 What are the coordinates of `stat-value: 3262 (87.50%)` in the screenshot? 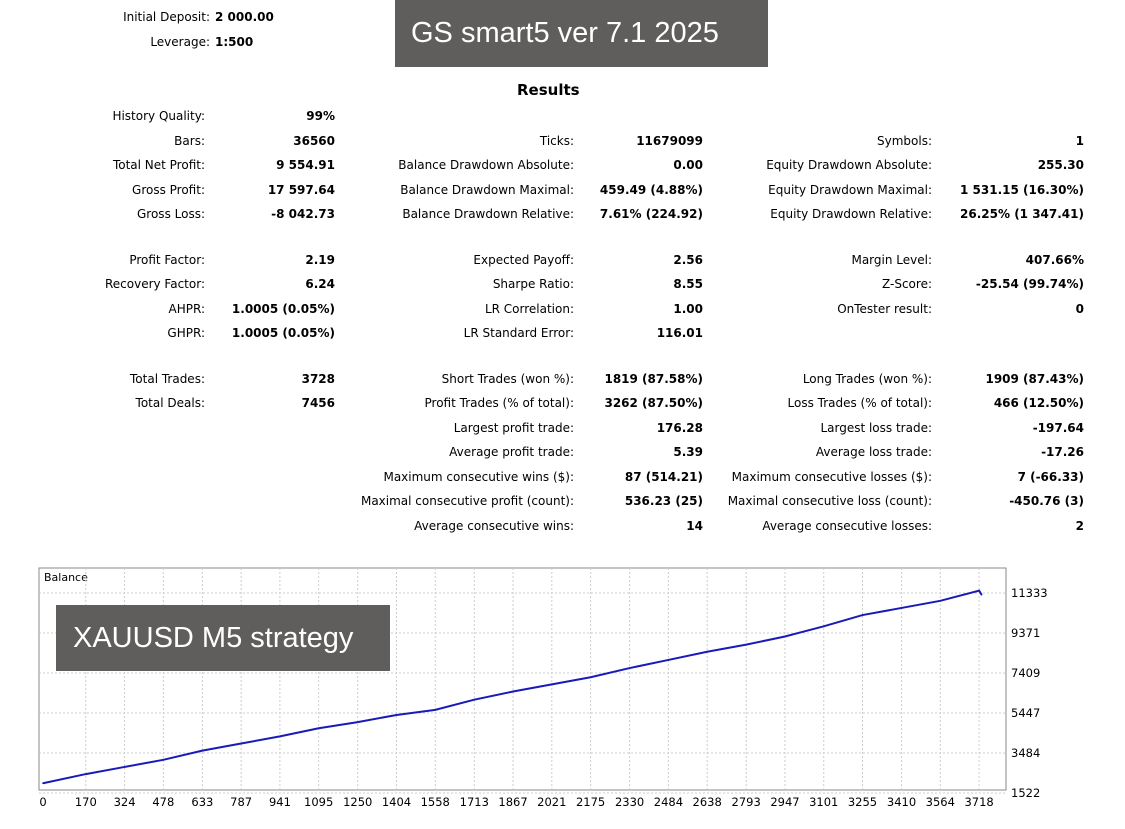 It's located at (653, 403).